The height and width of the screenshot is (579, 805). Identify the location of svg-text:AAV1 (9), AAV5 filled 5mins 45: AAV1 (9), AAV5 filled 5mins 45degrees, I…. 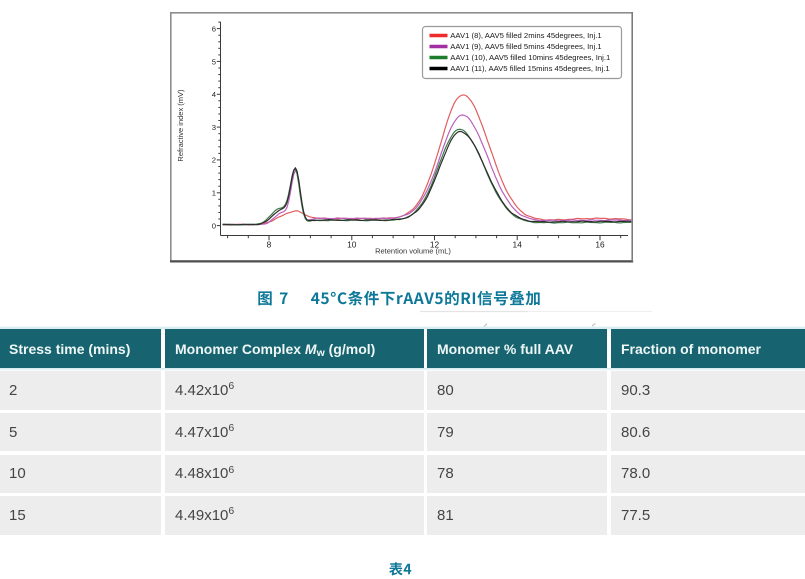
(525, 46).